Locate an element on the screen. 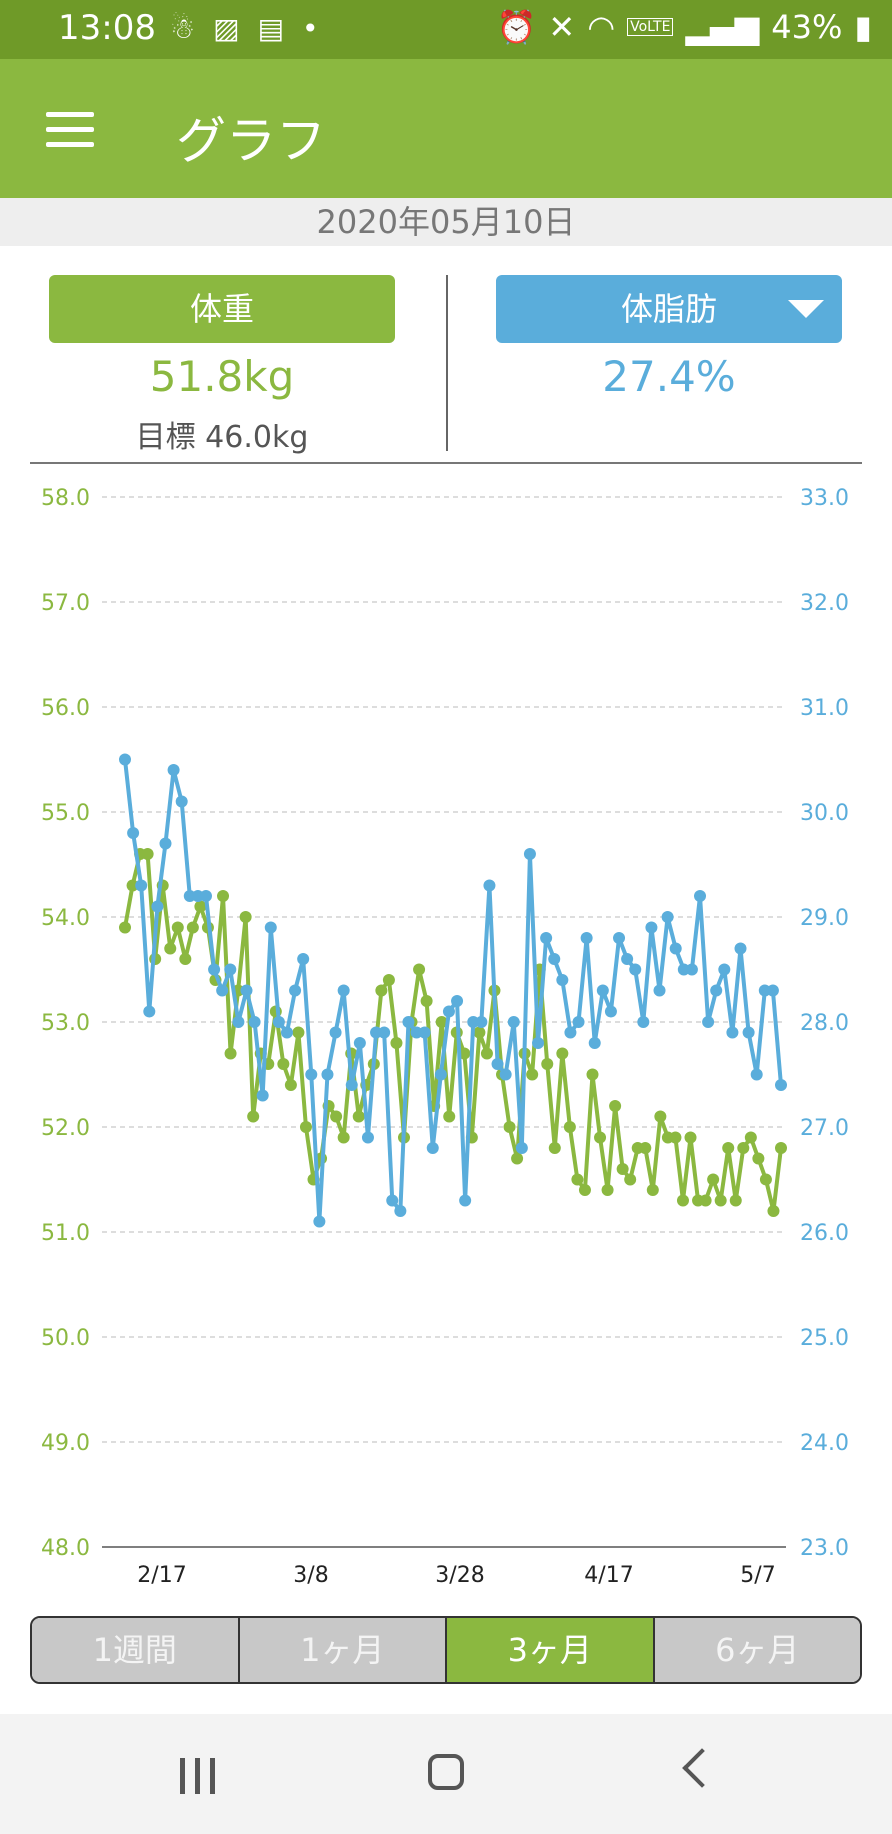  y-right-tick-label: 27.0 is located at coordinates (824, 1128).